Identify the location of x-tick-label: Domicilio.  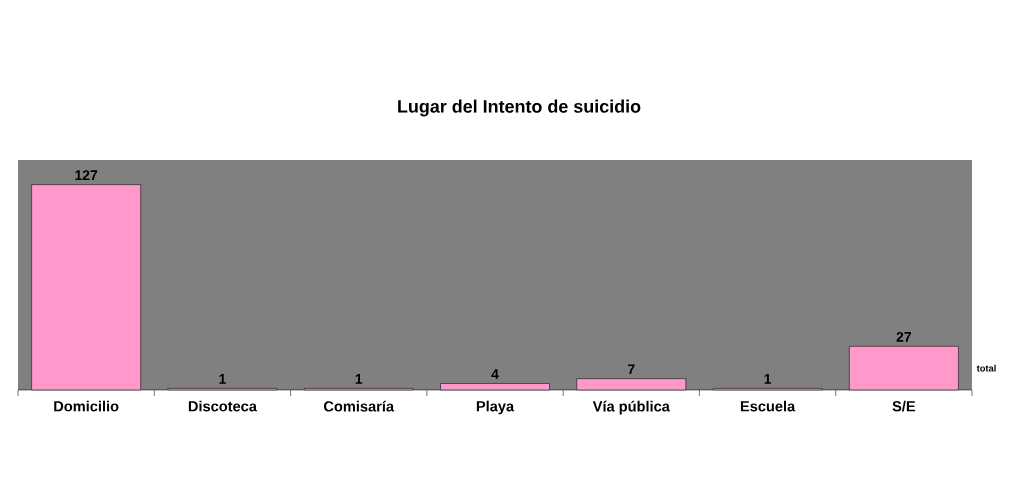
(86, 406).